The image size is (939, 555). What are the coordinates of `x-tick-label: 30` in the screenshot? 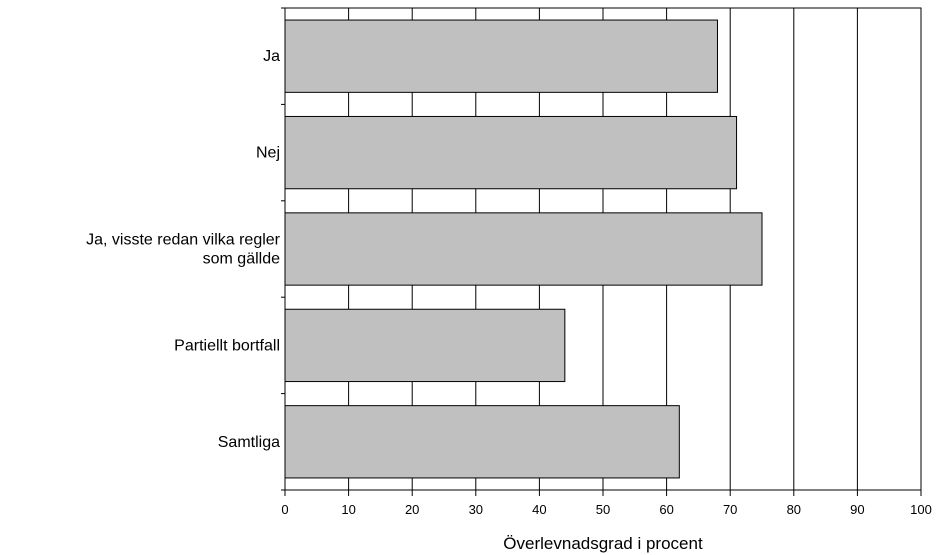 It's located at (476, 509).